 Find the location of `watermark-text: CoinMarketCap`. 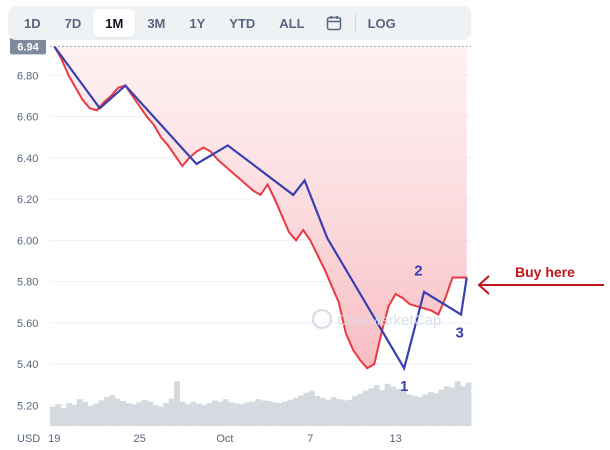

watermark-text: CoinMarketCap is located at coordinates (389, 320).